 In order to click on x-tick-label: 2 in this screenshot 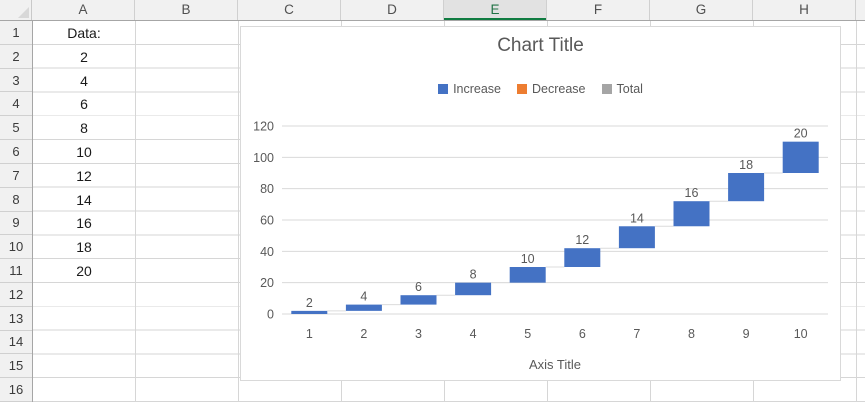, I will do `click(363, 334)`.